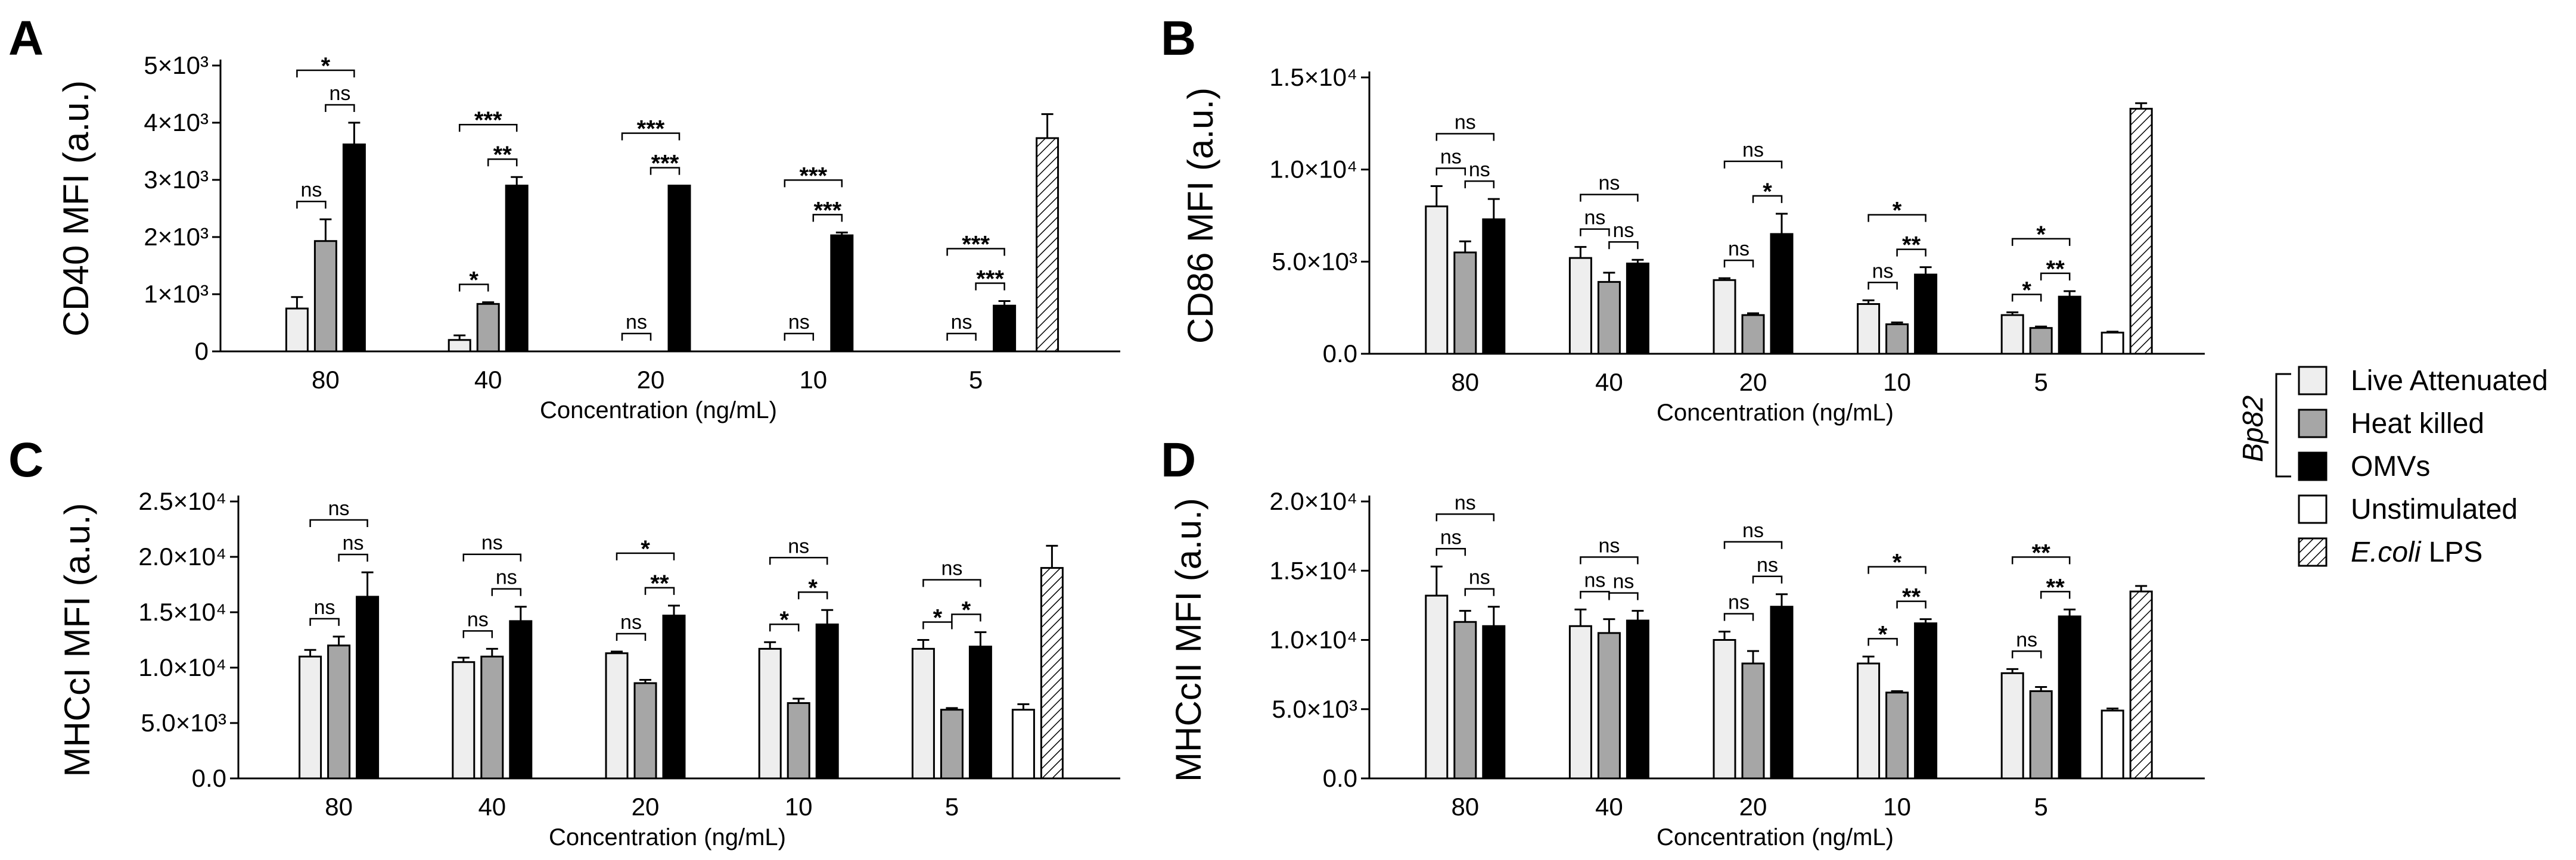  Describe the element at coordinates (952, 807) in the screenshot. I see `x-tick-label: 5` at that location.